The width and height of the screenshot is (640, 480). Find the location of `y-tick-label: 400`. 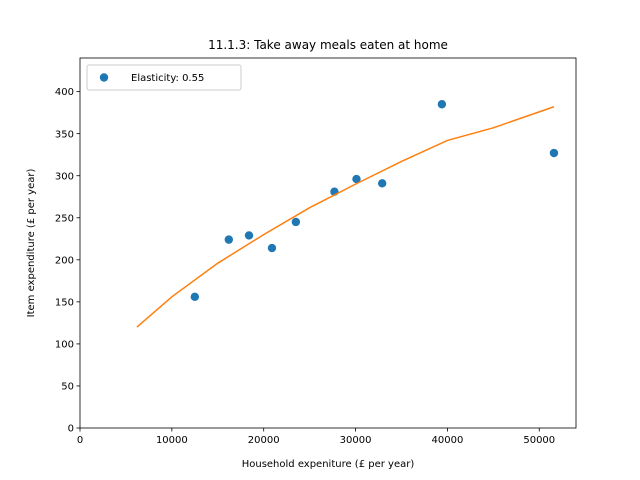

y-tick-label: 400 is located at coordinates (64, 92).